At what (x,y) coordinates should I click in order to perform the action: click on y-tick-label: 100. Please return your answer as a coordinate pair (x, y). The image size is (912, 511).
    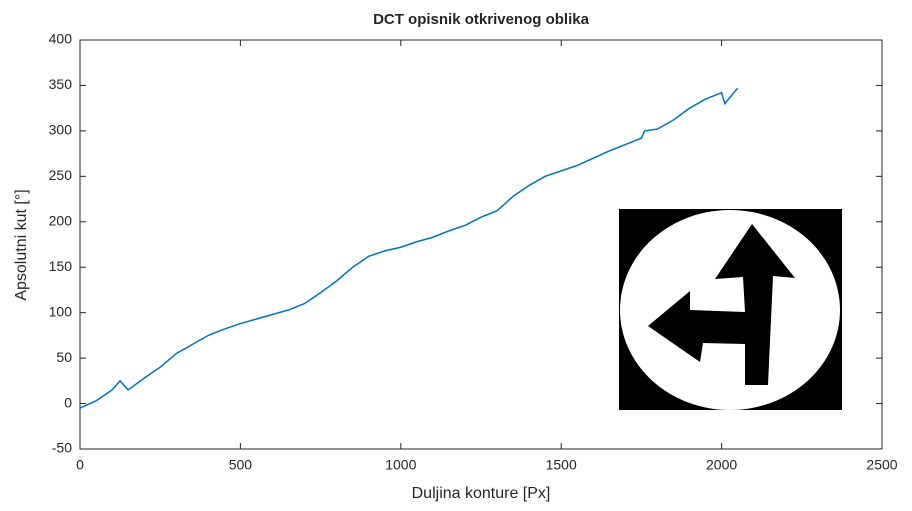
    Looking at the image, I should click on (61, 311).